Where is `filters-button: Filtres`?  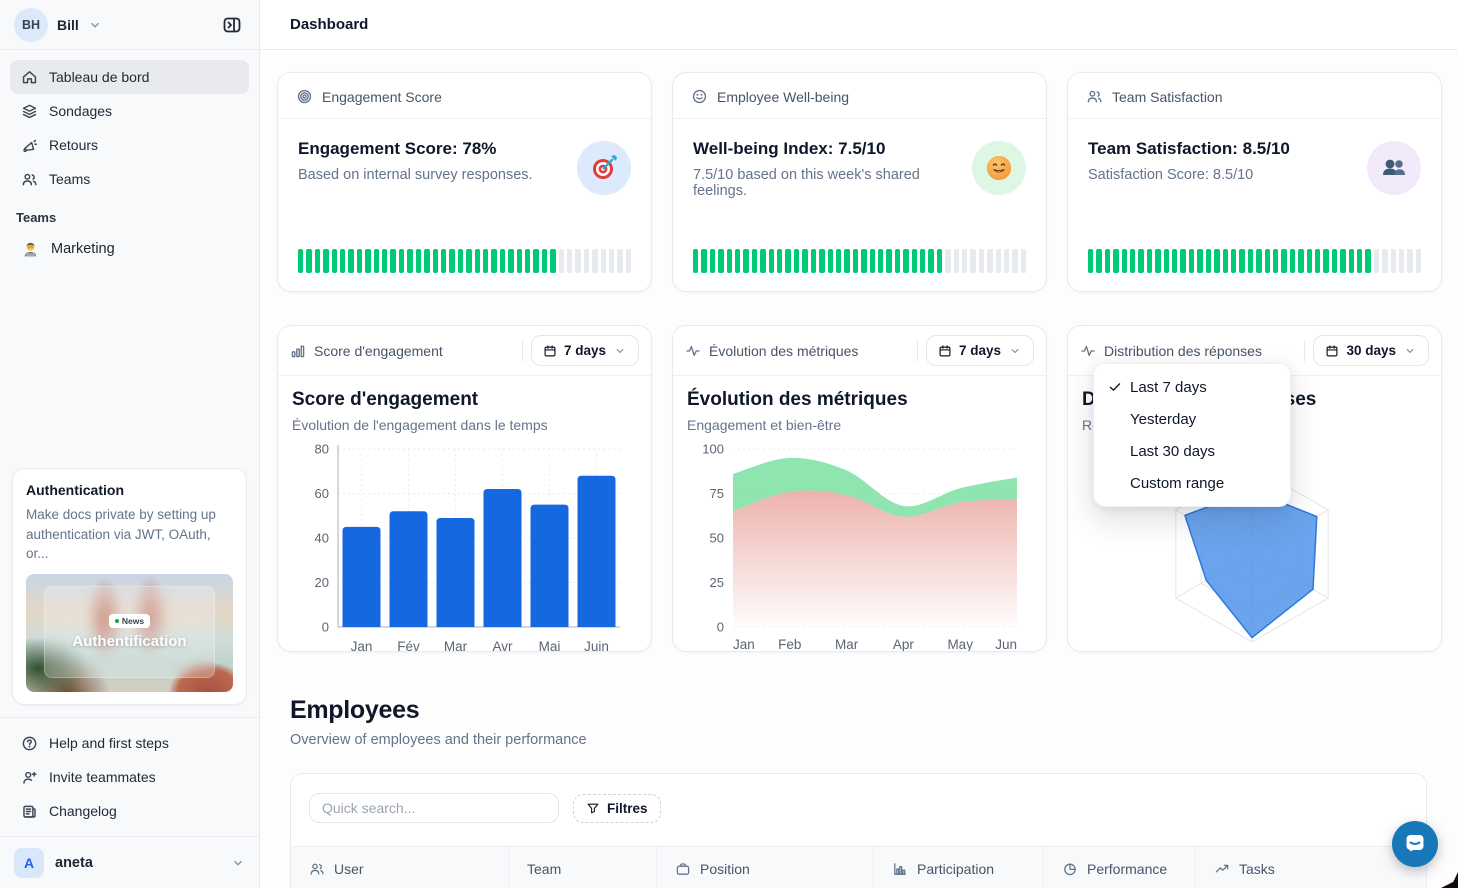
filters-button: Filtres is located at coordinates (617, 808).